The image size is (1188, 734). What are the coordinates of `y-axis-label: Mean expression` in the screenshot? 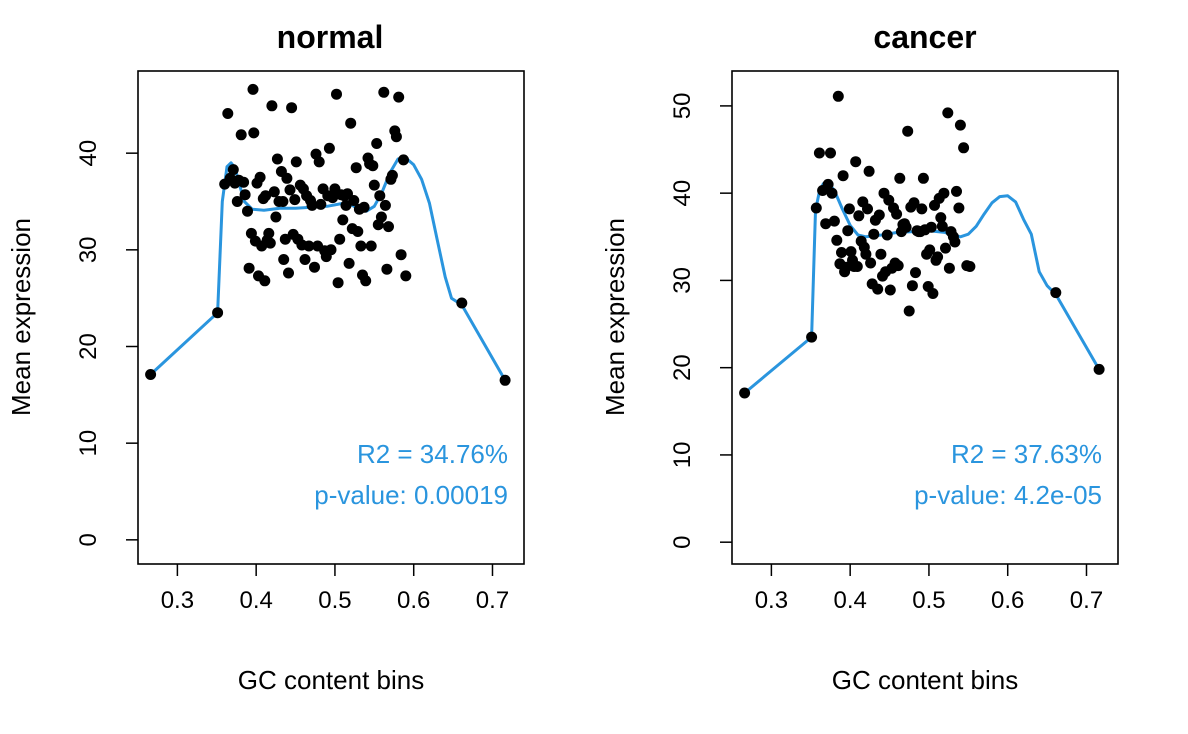 It's located at (615, 317).